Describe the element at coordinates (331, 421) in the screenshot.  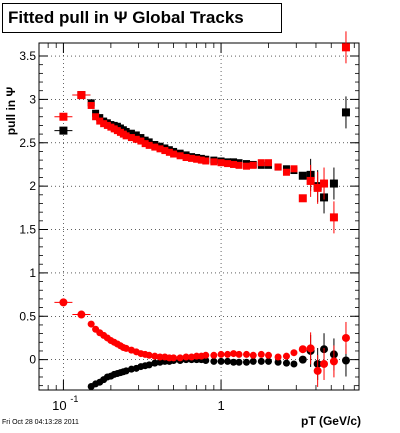
I see `x-axis-title: pT (GeV/c)` at that location.